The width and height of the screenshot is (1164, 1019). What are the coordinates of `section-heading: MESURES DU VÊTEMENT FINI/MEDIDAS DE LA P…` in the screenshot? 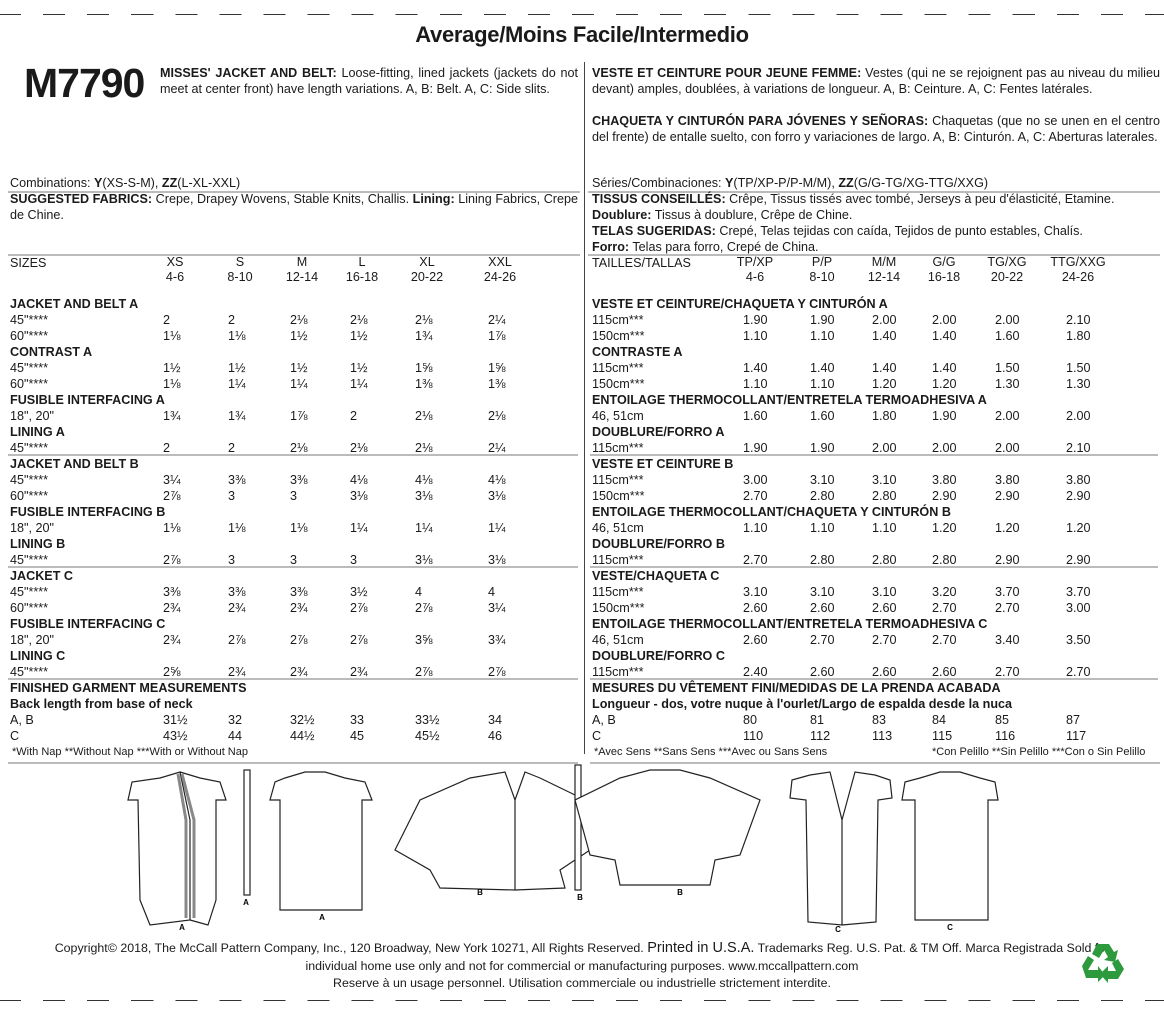 It's located at (796, 688).